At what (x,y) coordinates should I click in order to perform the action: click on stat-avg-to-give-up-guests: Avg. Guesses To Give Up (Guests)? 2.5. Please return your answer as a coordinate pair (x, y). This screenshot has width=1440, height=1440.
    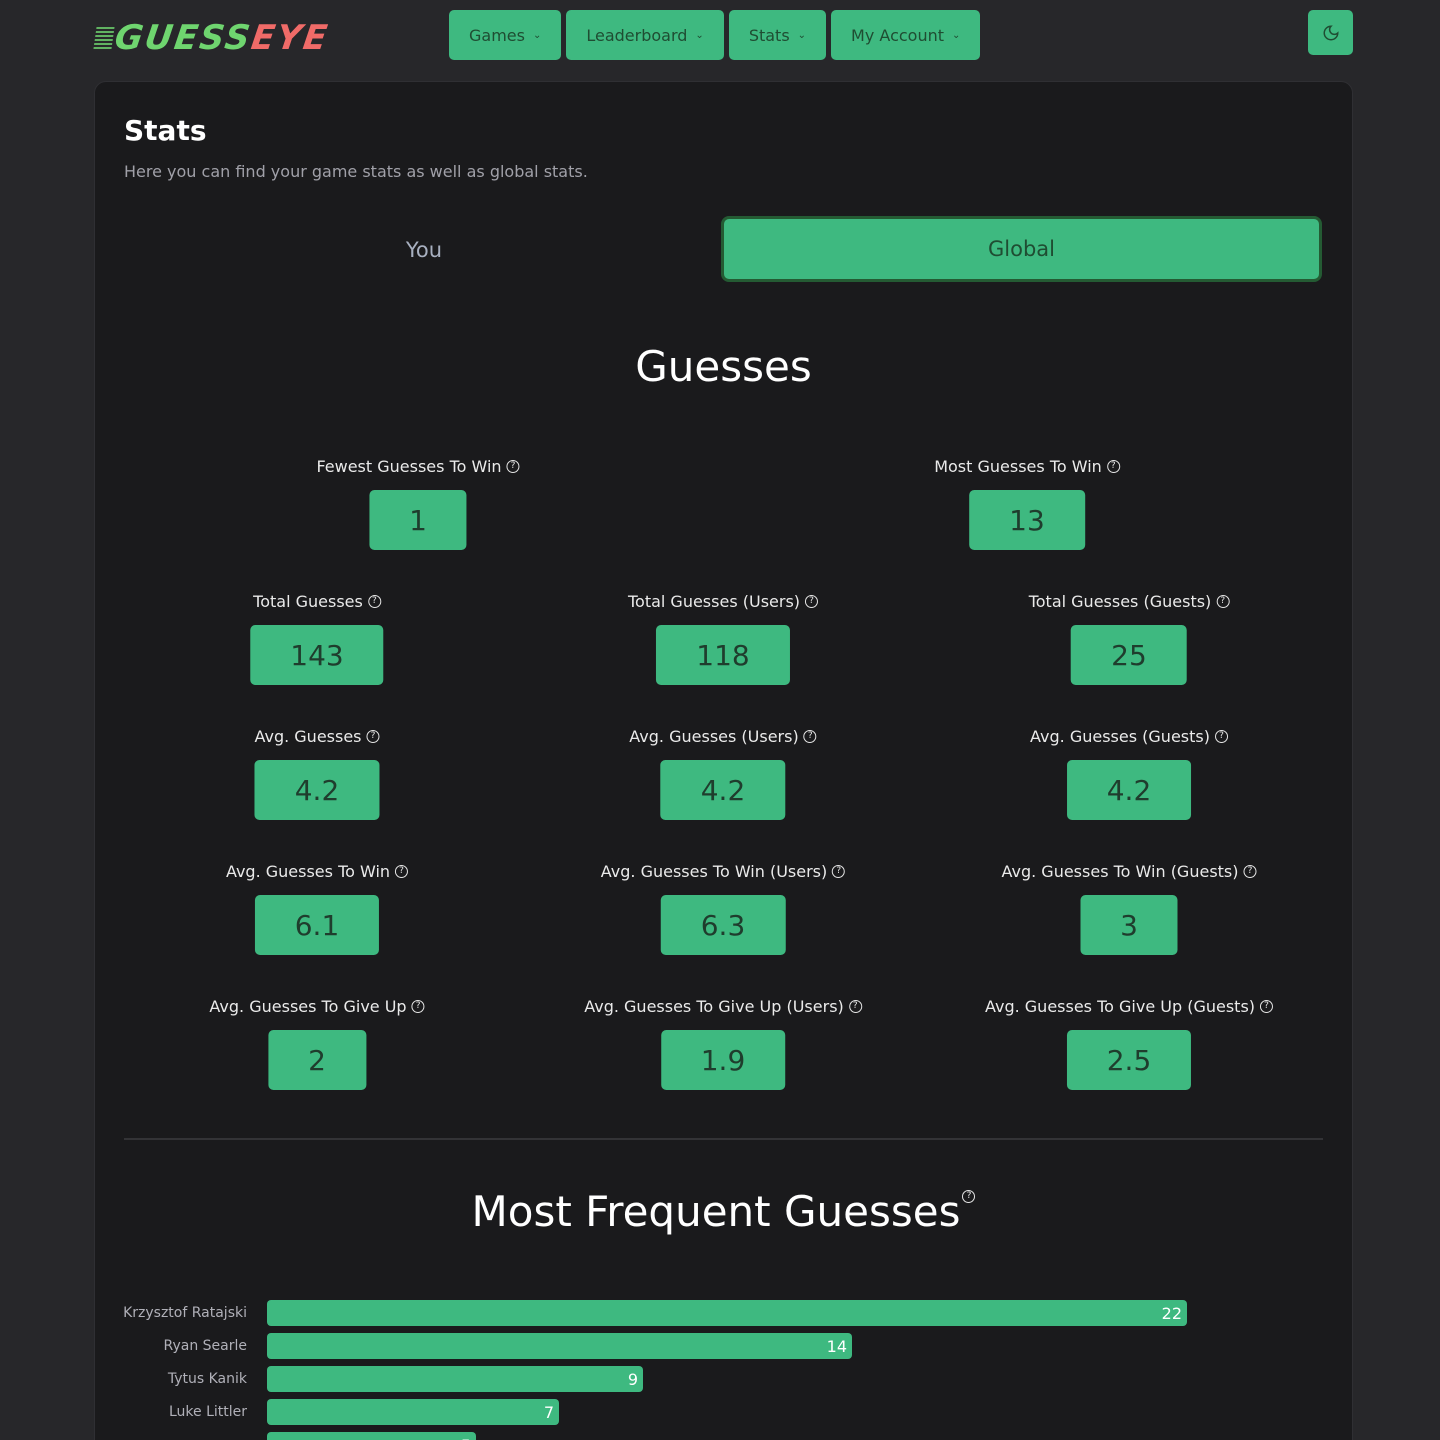
    Looking at the image, I should click on (1129, 1043).